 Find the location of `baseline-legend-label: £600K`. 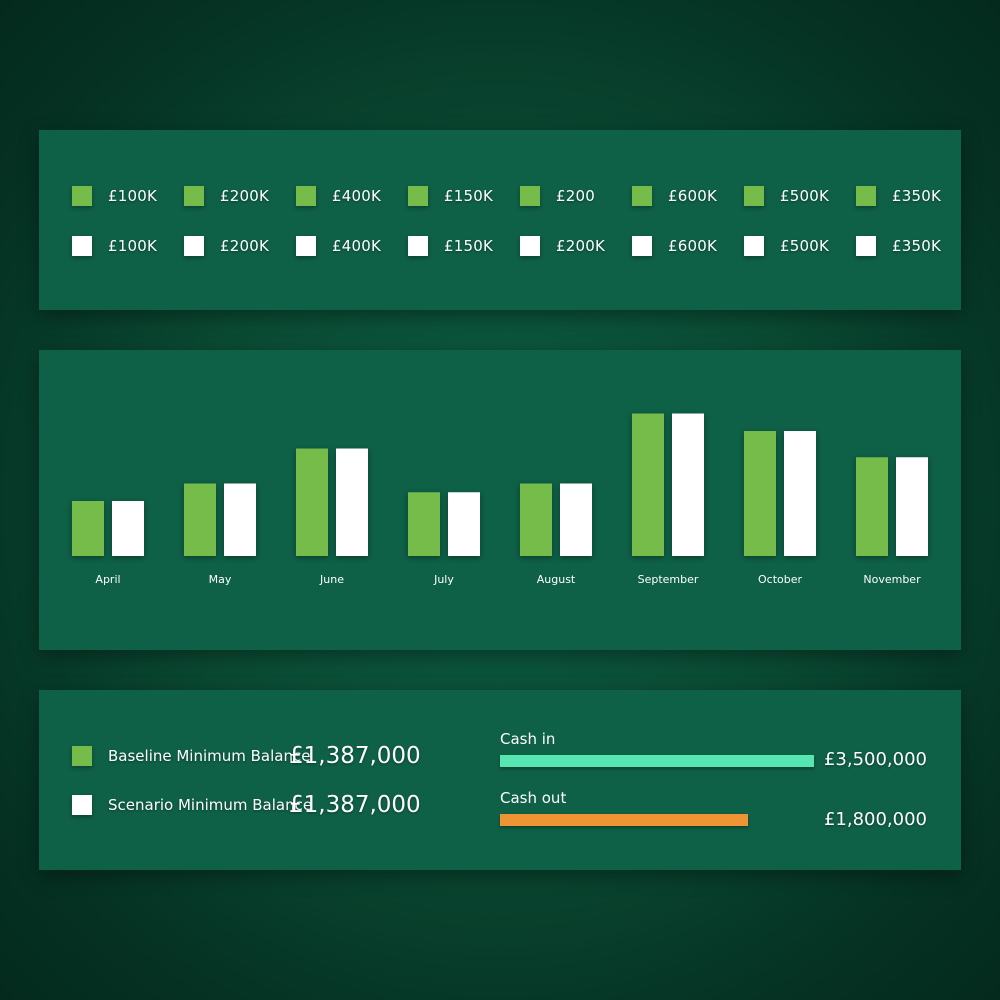

baseline-legend-label: £600K is located at coordinates (693, 196).